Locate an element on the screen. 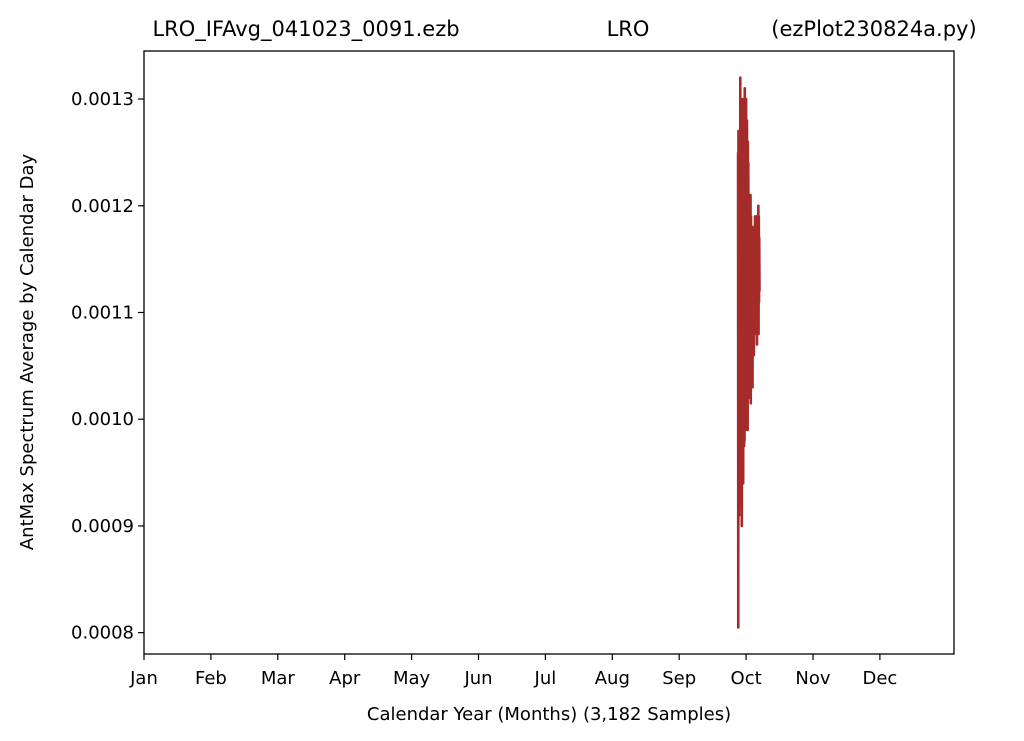 The width and height of the screenshot is (1024, 741). x-tick-label: Jul is located at coordinates (545, 678).